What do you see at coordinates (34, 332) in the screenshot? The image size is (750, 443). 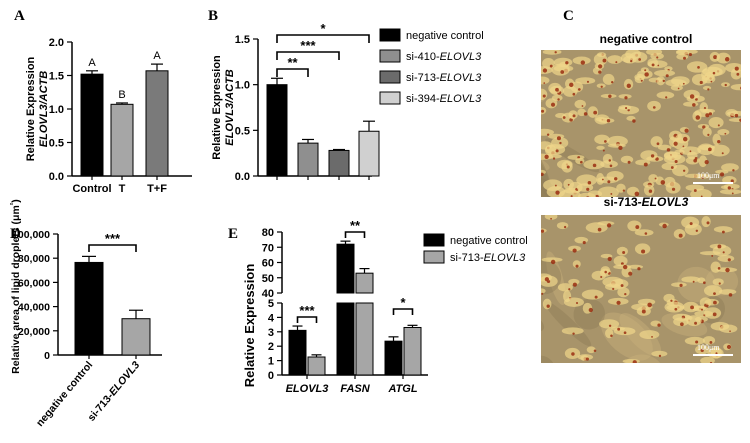 I see `d-y-tick-label: 20,000` at bounding box center [34, 332].